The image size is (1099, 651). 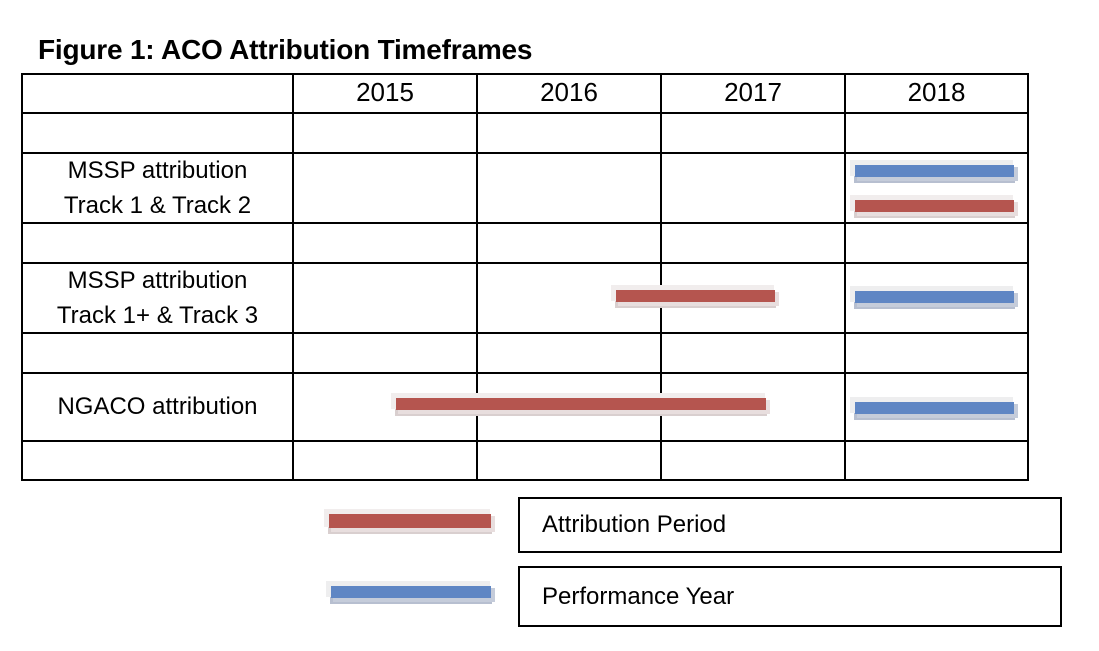 What do you see at coordinates (790, 525) in the screenshot?
I see `legend-attribution-box: Attribution Period` at bounding box center [790, 525].